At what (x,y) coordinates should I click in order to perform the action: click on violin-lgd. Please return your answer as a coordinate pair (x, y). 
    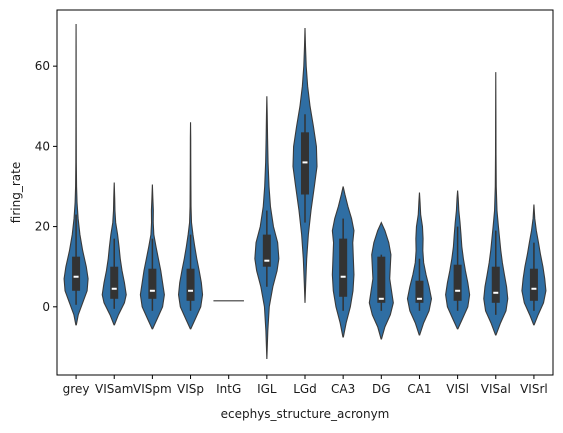
    Looking at the image, I should click on (305, 165).